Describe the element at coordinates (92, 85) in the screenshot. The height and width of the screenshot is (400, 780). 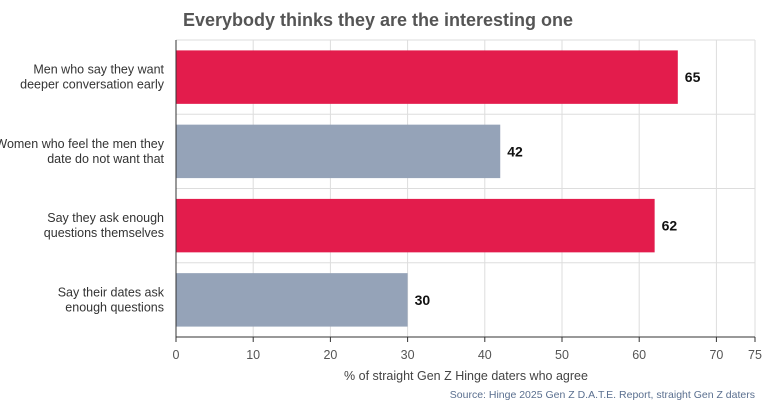
I see `category-label-line: deeper conversation early` at that location.